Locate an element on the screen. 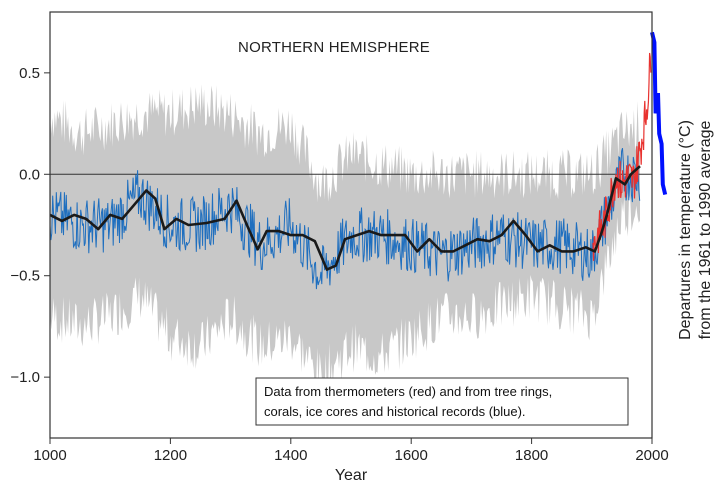 The height and width of the screenshot is (486, 720). x-tick-label: 2000 is located at coordinates (651, 455).